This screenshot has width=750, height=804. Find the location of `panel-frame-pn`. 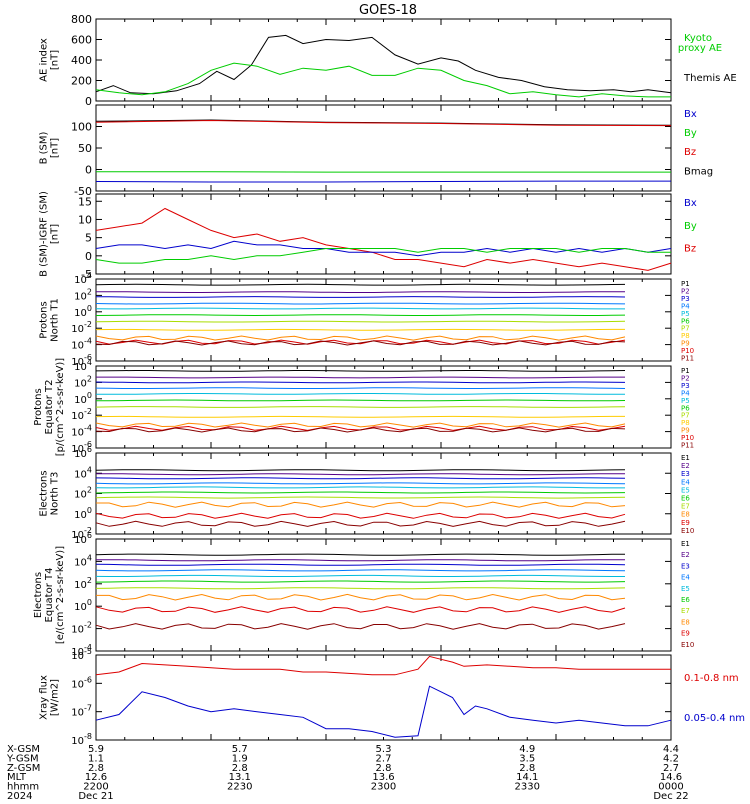

panel-frame-pn is located at coordinates (383, 320).